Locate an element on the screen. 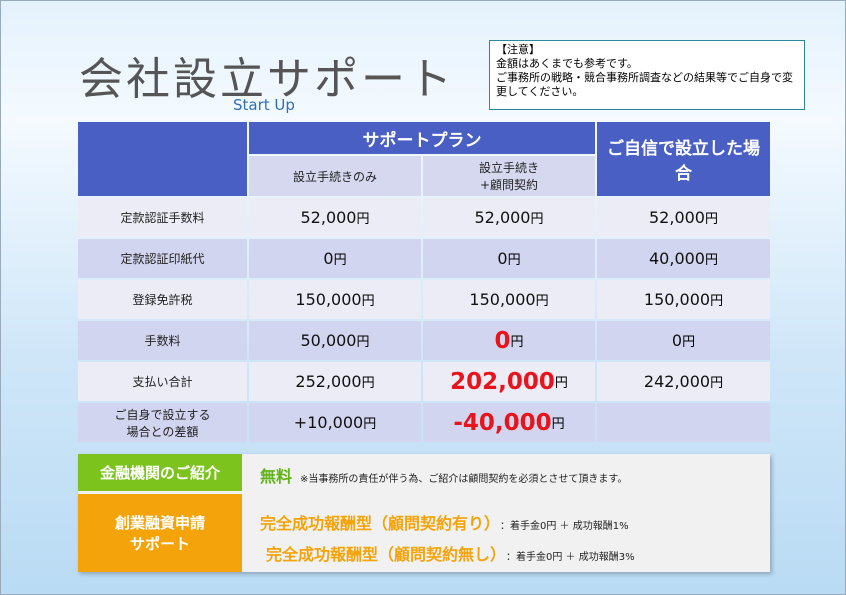  value-cell: 40,000 円 is located at coordinates (683, 258).